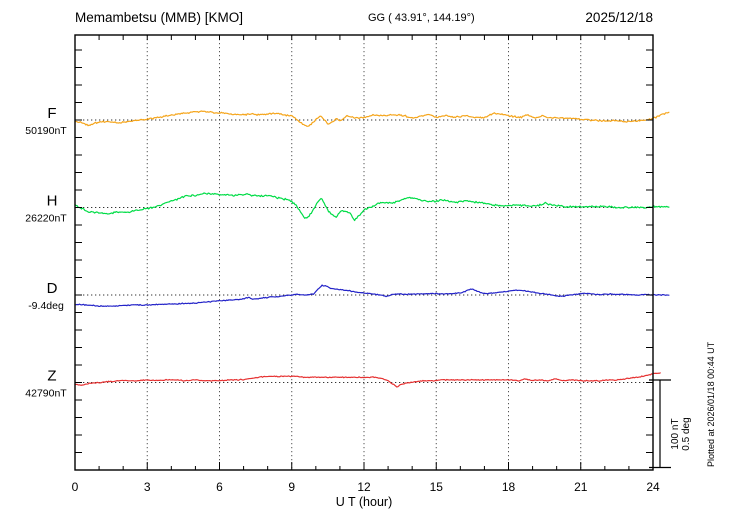 The width and height of the screenshot is (730, 520). Describe the element at coordinates (619, 17) in the screenshot. I see `plot-date: 2025/12/18` at that location.